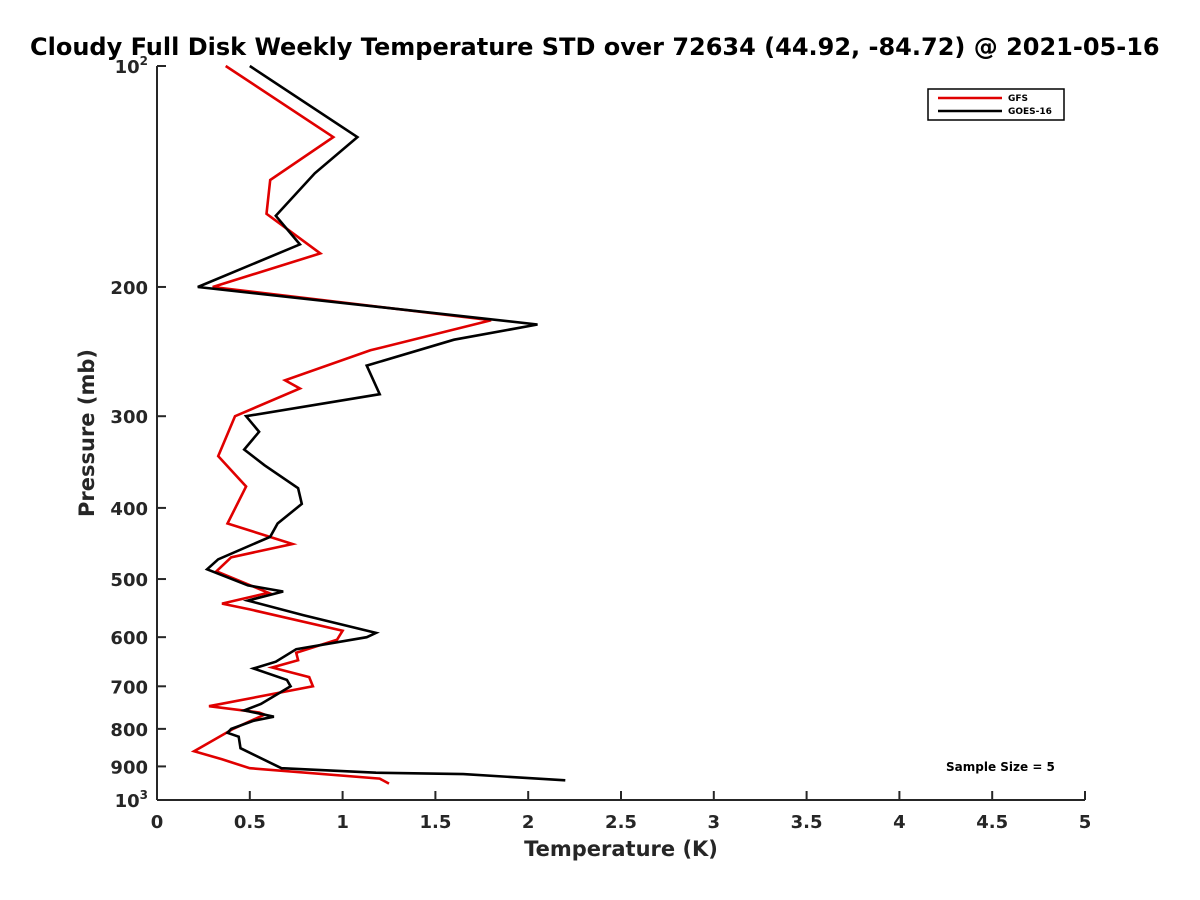  Describe the element at coordinates (528, 822) in the screenshot. I see `x-tick-label: 2` at that location.